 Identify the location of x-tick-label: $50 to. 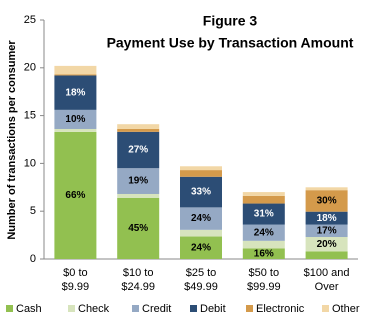
(264, 273).